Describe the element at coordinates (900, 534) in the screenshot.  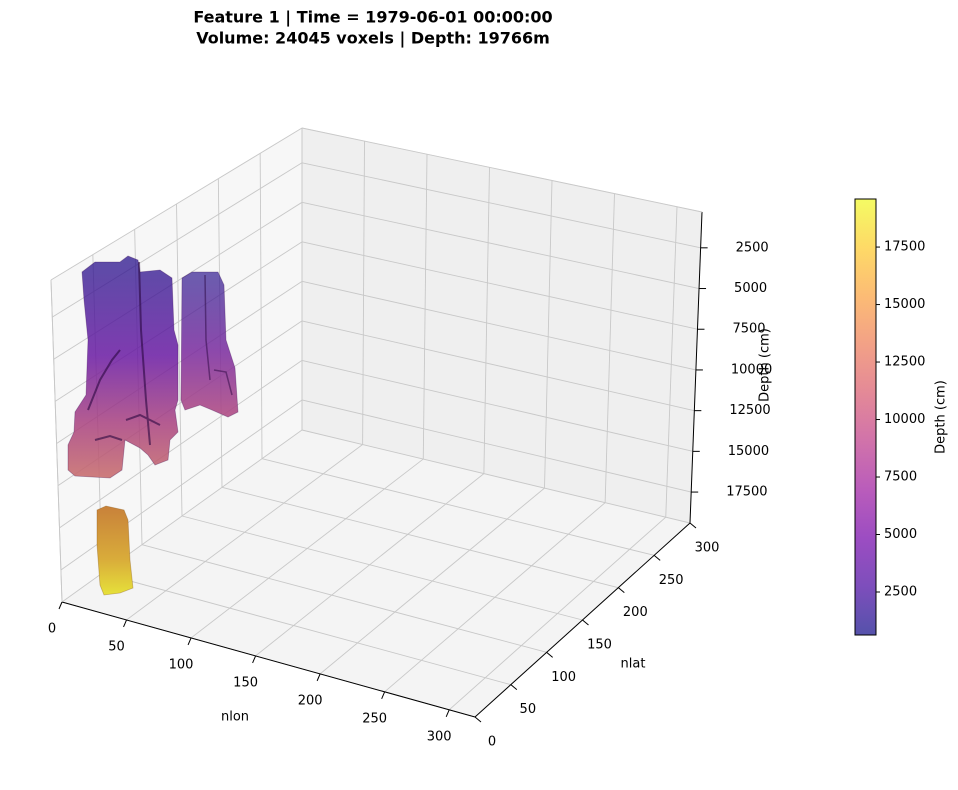
I see `colorbar-tick-label: 5000` at that location.